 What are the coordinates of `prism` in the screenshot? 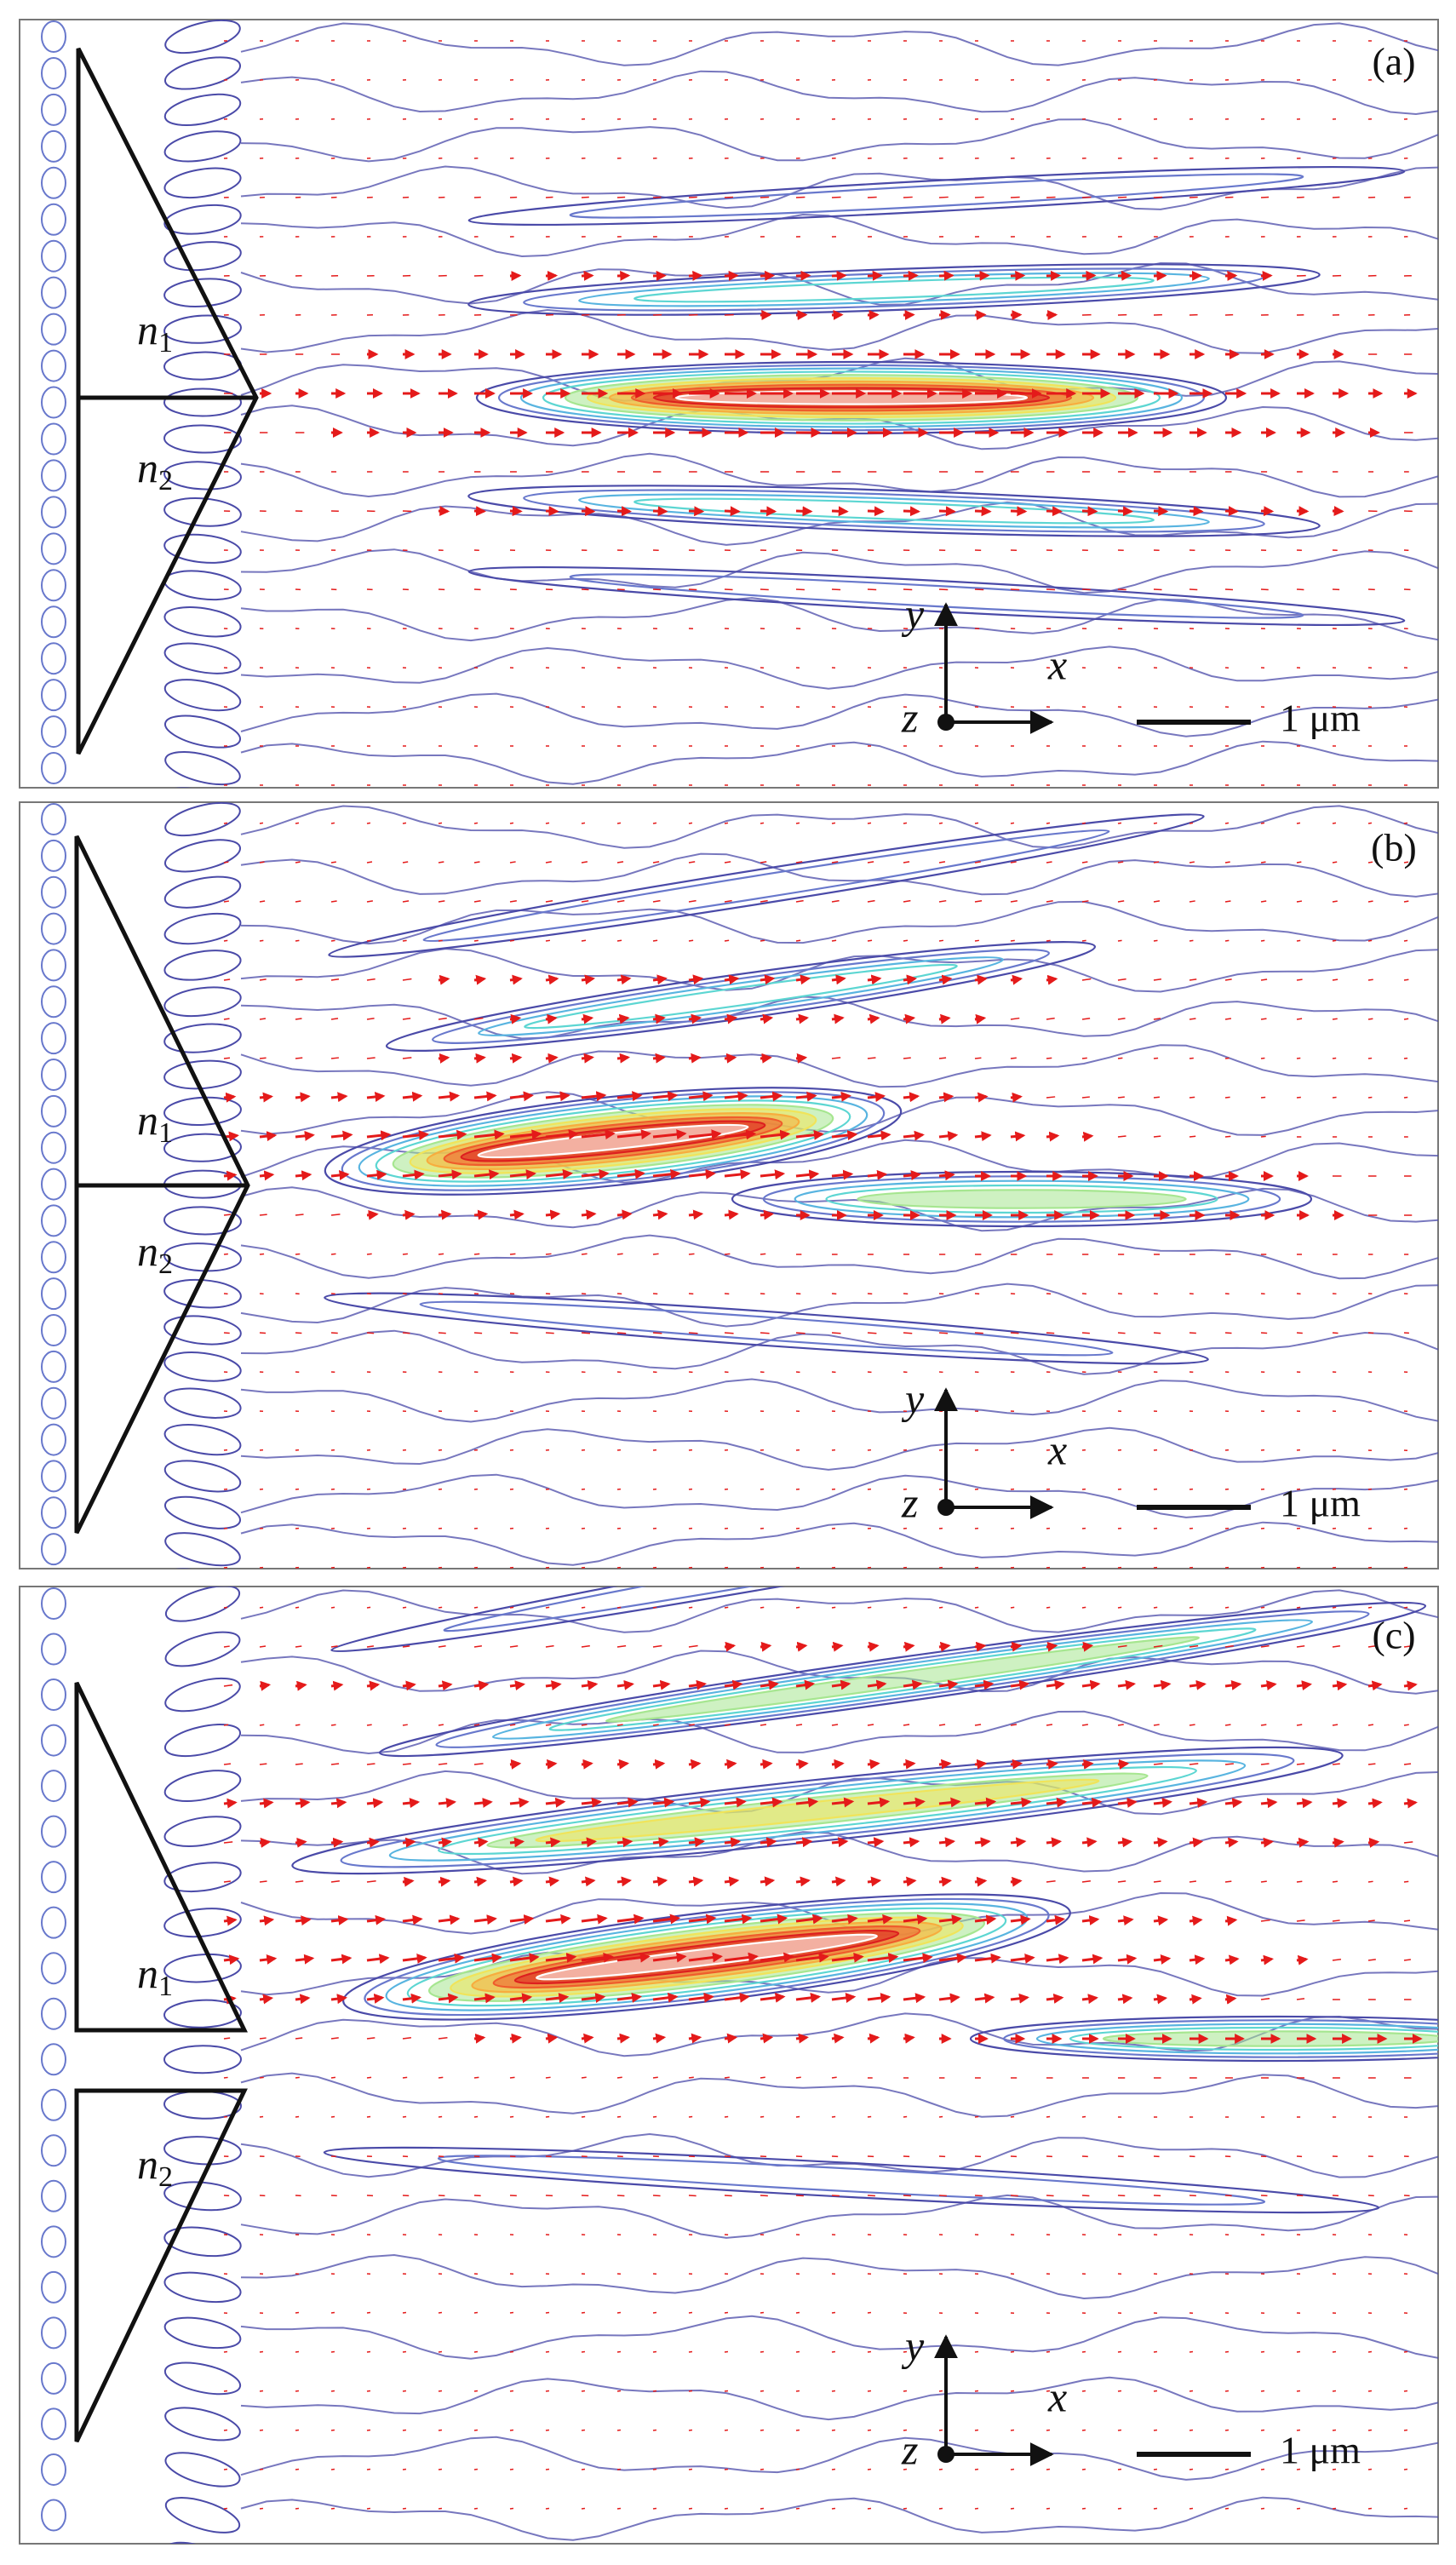 It's located at (161, 1857).